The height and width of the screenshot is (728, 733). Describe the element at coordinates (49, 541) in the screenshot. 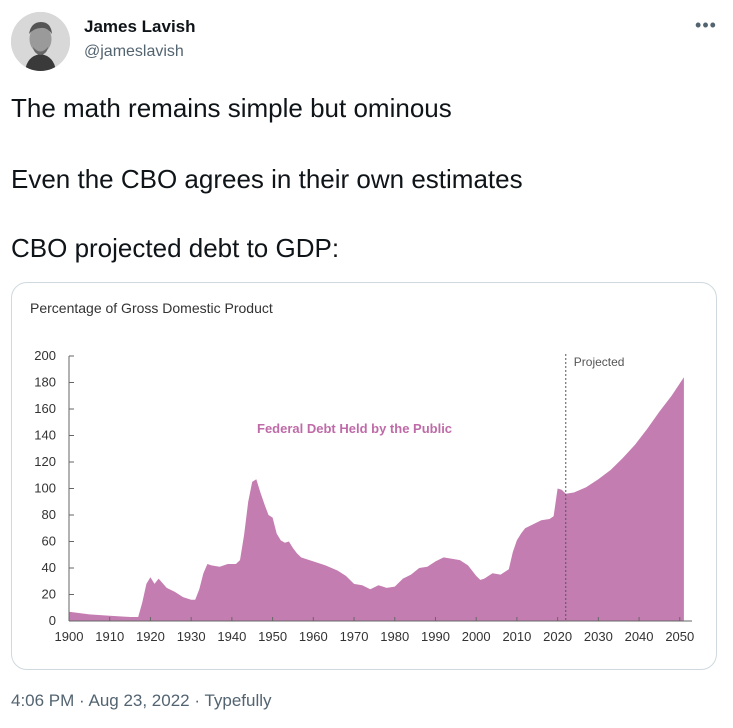

I see `y-tick-label: 60` at that location.